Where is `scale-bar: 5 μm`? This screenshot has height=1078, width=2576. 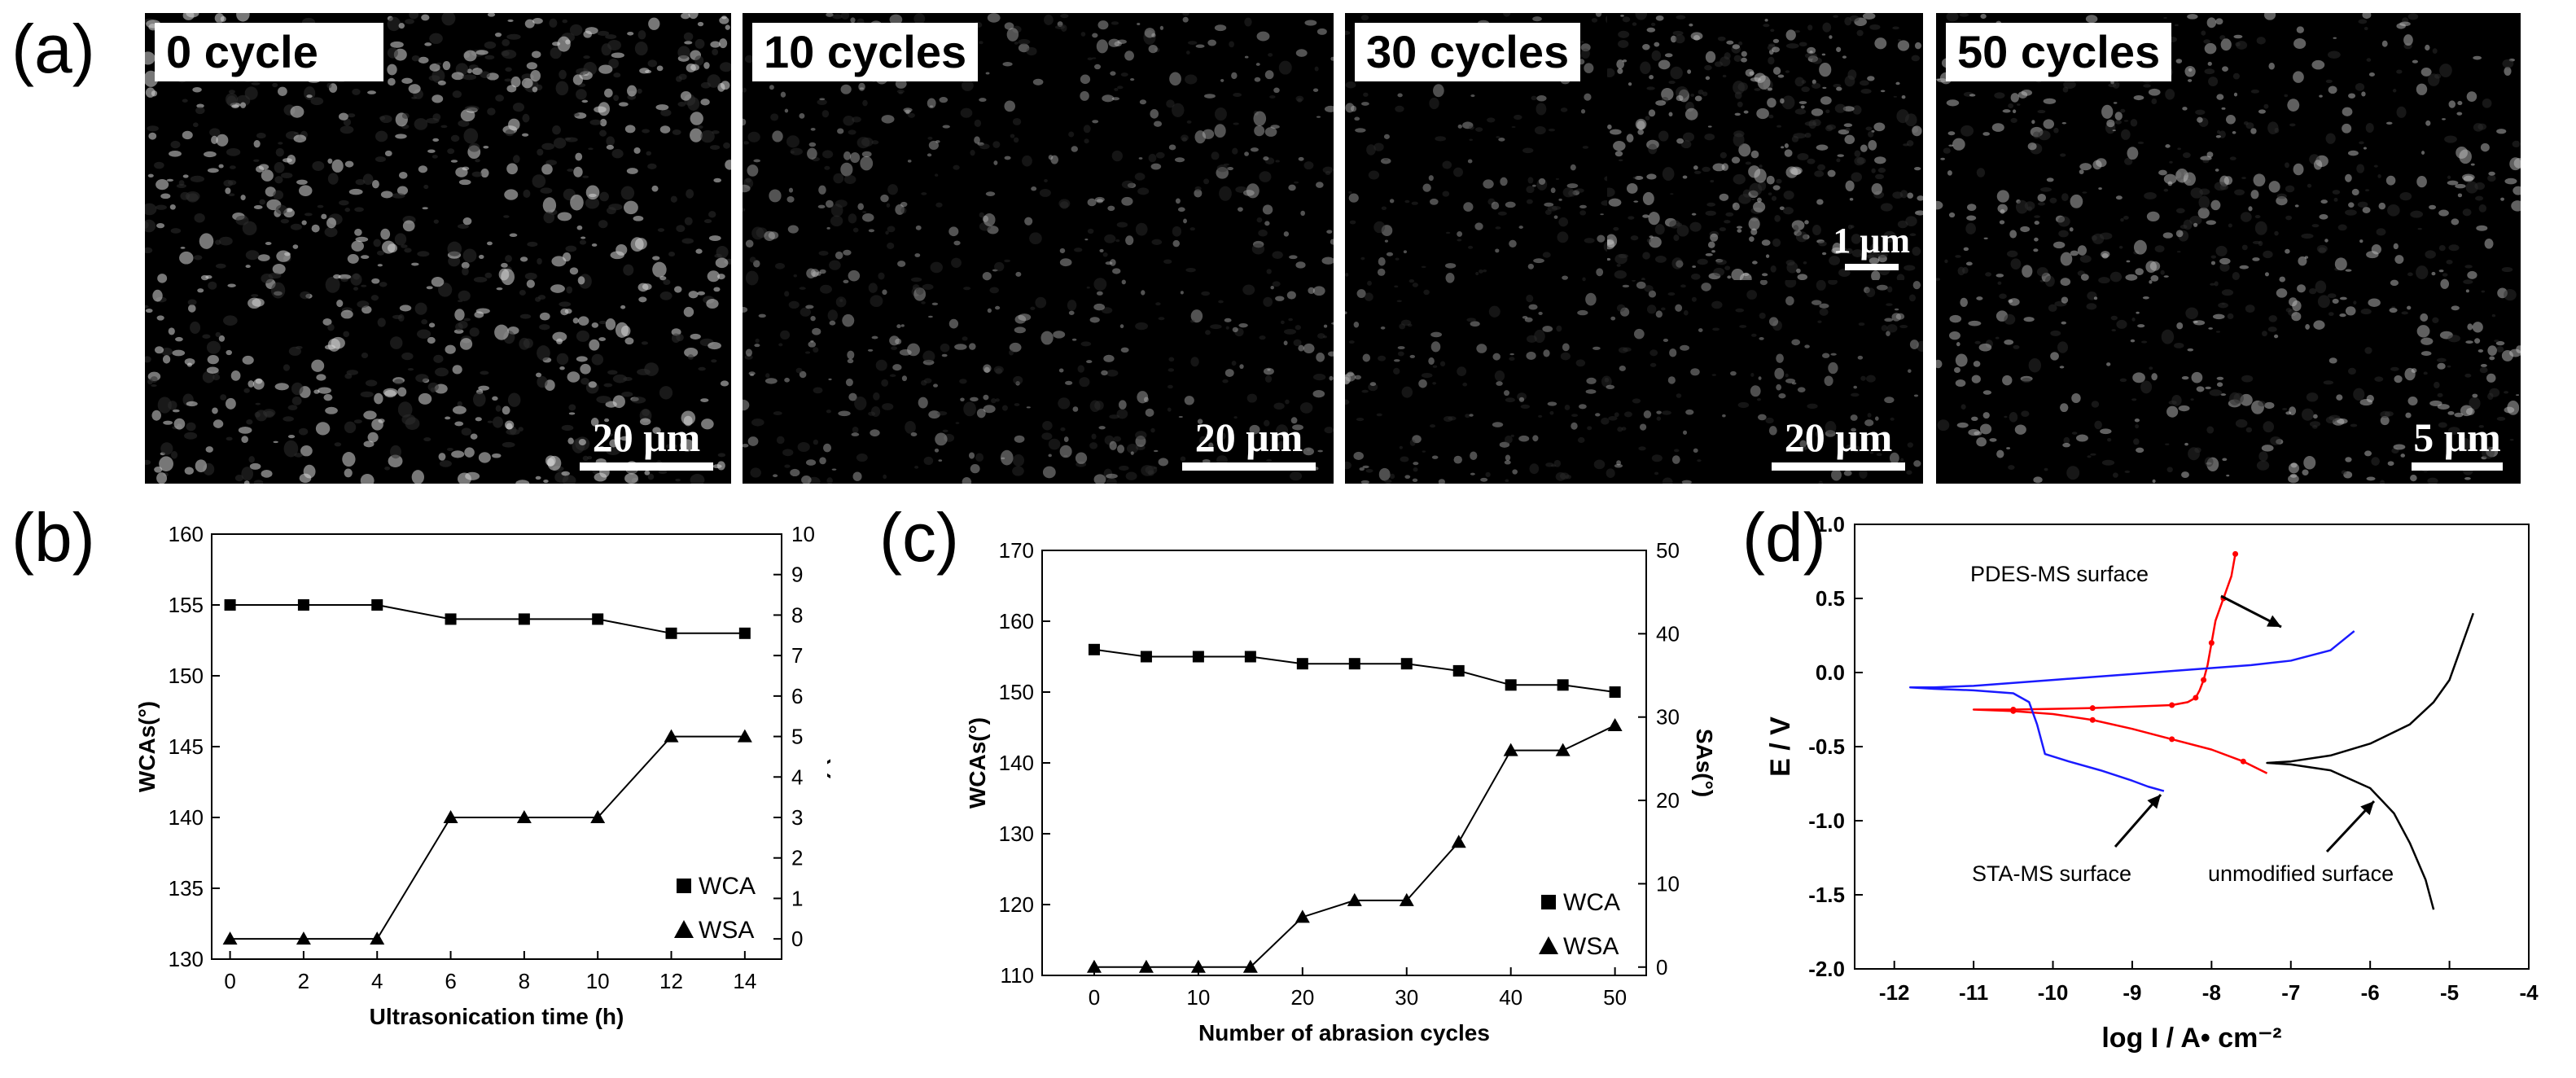
scale-bar: 5 μm is located at coordinates (2457, 444).